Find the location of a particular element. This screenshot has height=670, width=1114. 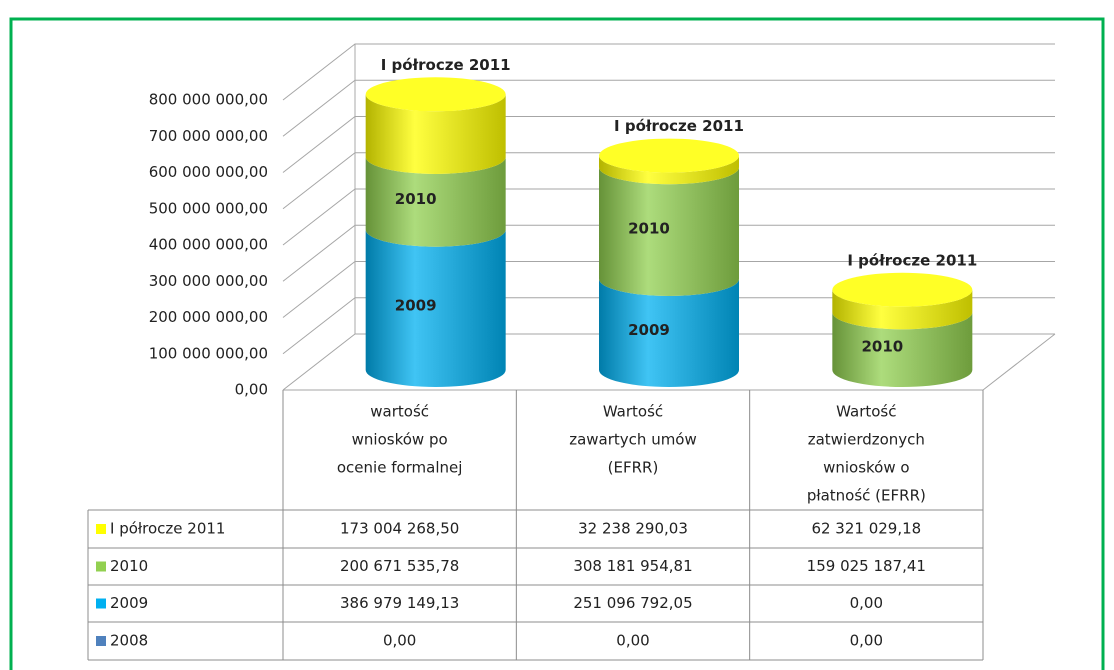

y-tick-label: 500 000 000,00 is located at coordinates (208, 208).